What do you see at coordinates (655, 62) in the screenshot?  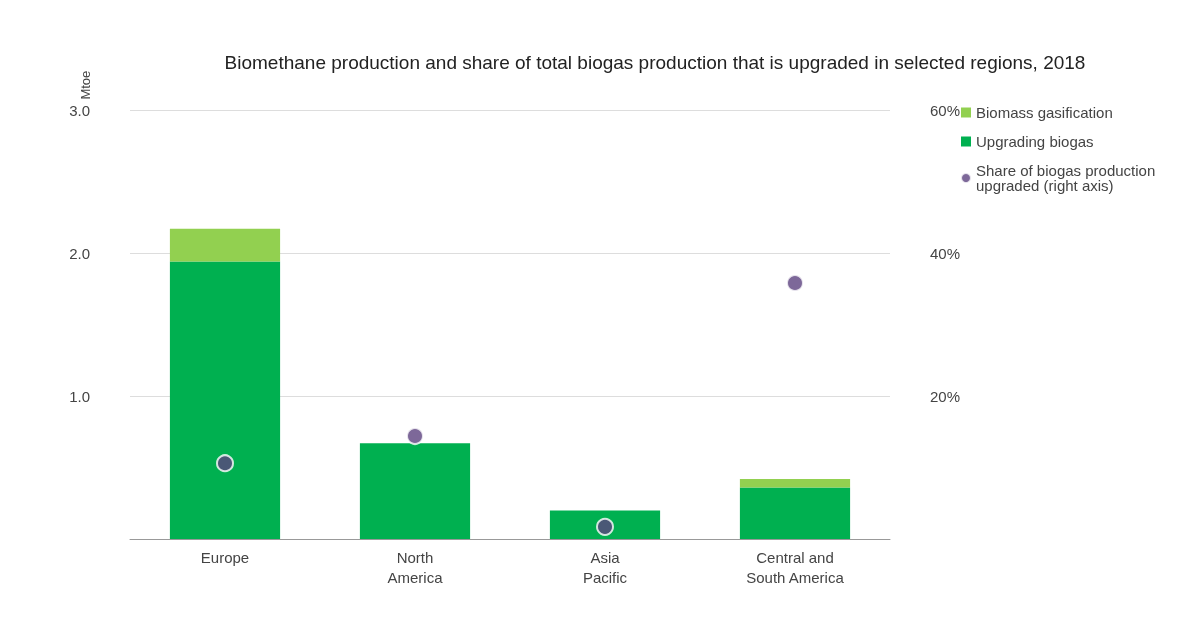 I see `chart-title: Biomethane production and share of total biogas production that is upgraded in selected regions, 2018` at bounding box center [655, 62].